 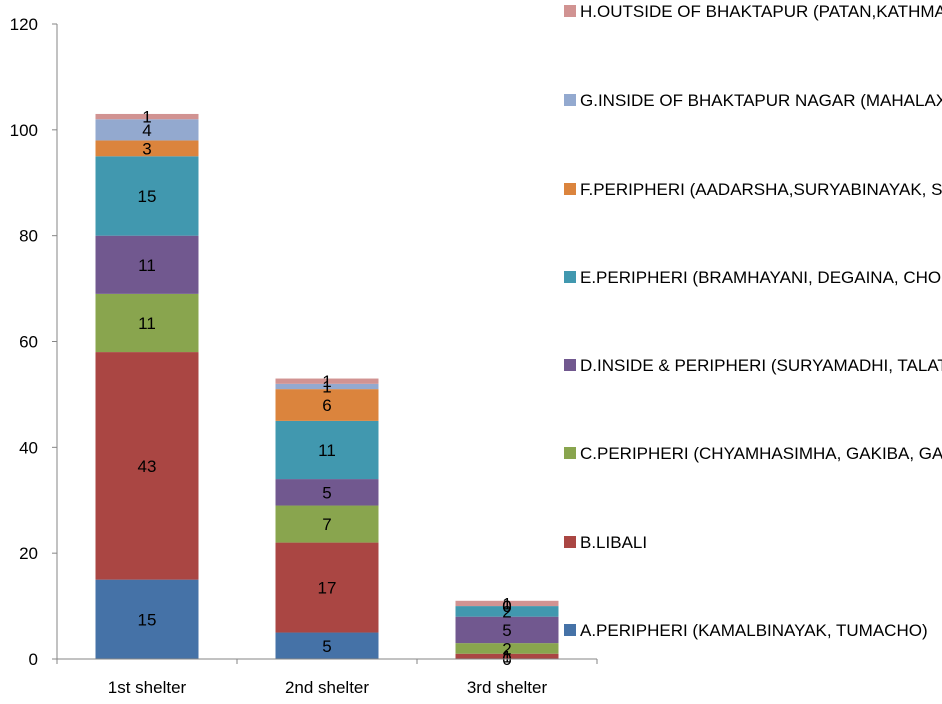 I want to click on y-tick-label: 20, so click(x=28, y=553).